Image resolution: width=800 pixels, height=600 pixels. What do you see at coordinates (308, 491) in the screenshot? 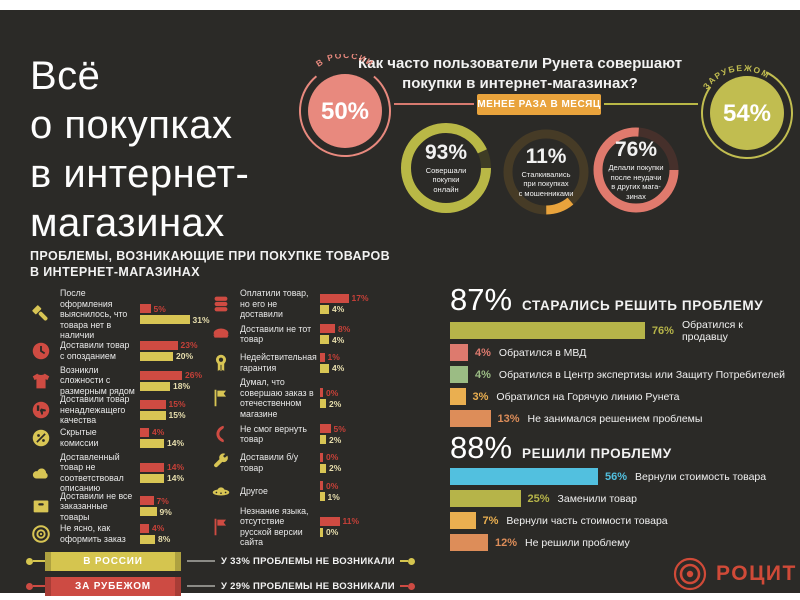
I see `problem-item: Другое 0% 1%` at bounding box center [308, 491].